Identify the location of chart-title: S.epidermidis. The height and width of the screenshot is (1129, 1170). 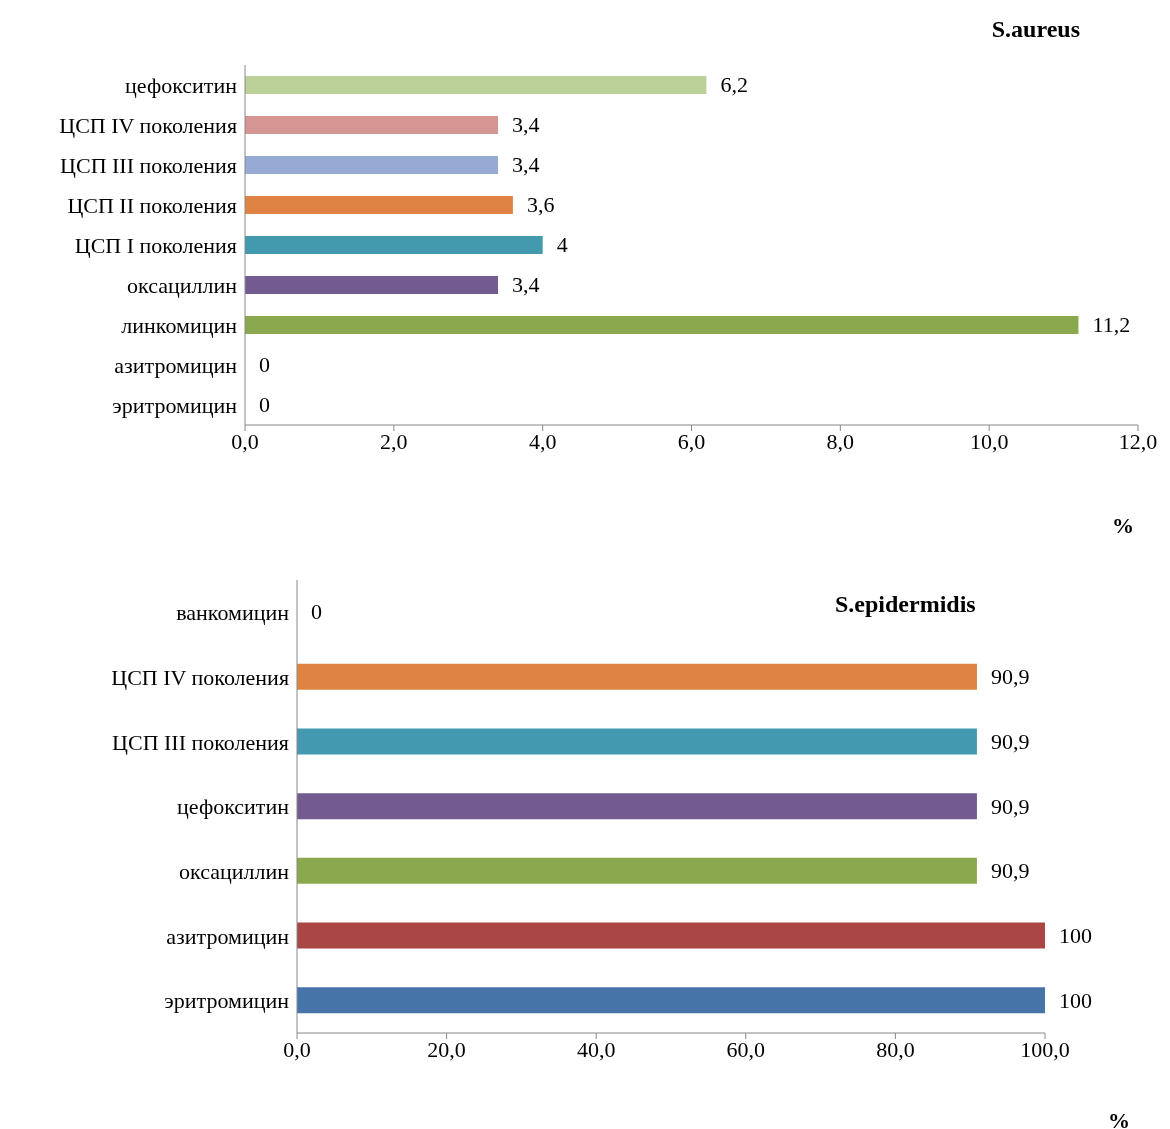
(905, 604).